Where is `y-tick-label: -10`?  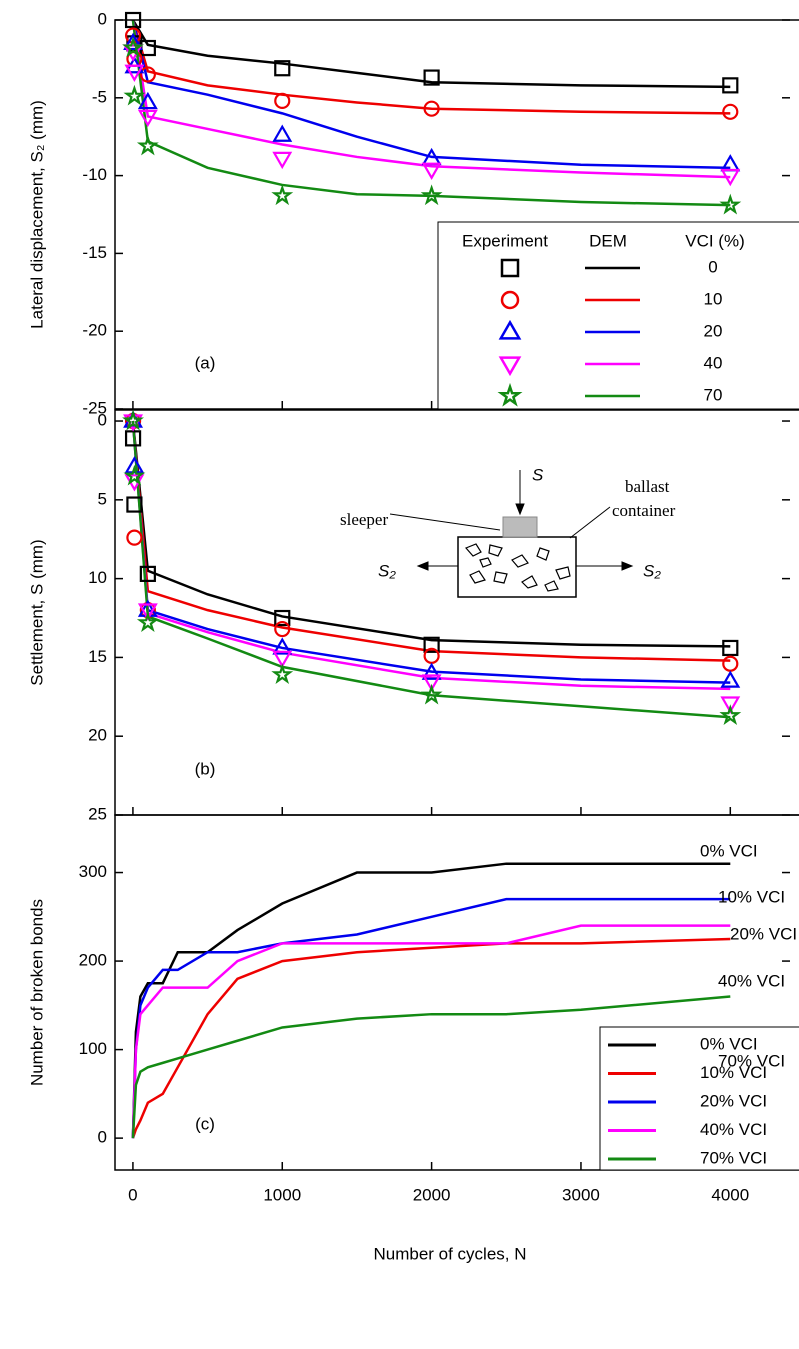 y-tick-label: -10 is located at coordinates (94, 174).